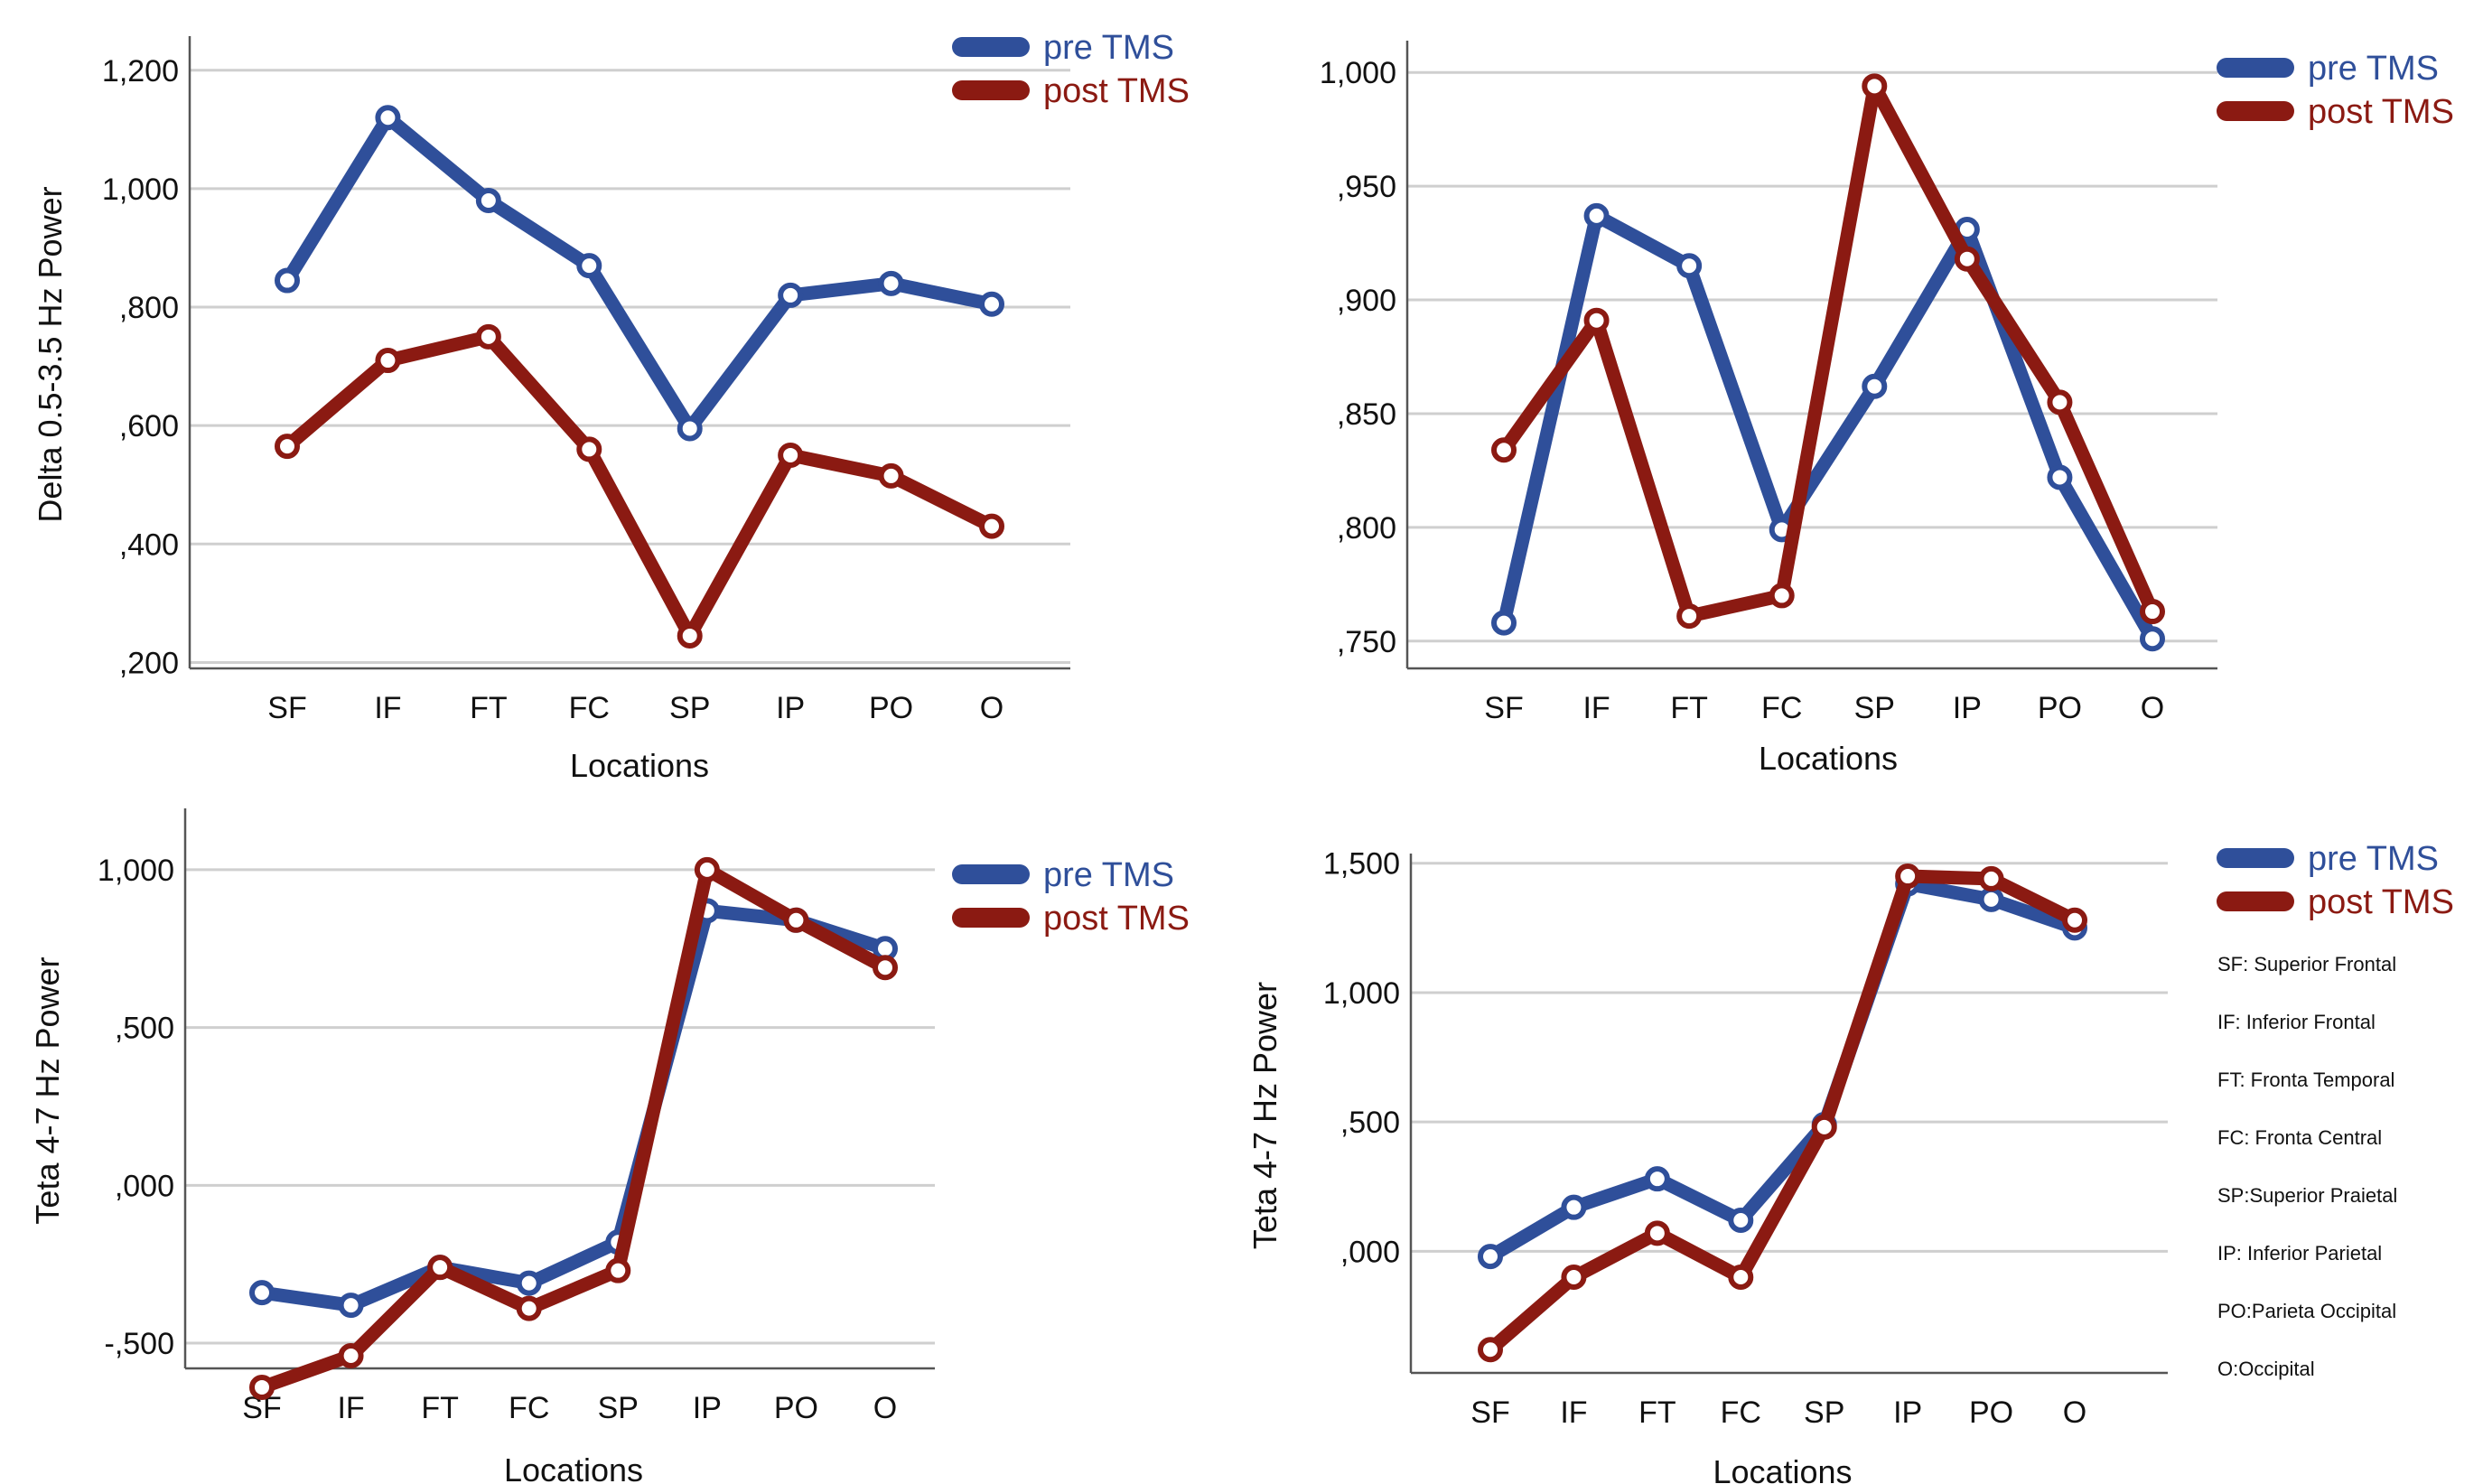  What do you see at coordinates (2266, 1369) in the screenshot?
I see `location-note: O:Occipital` at bounding box center [2266, 1369].